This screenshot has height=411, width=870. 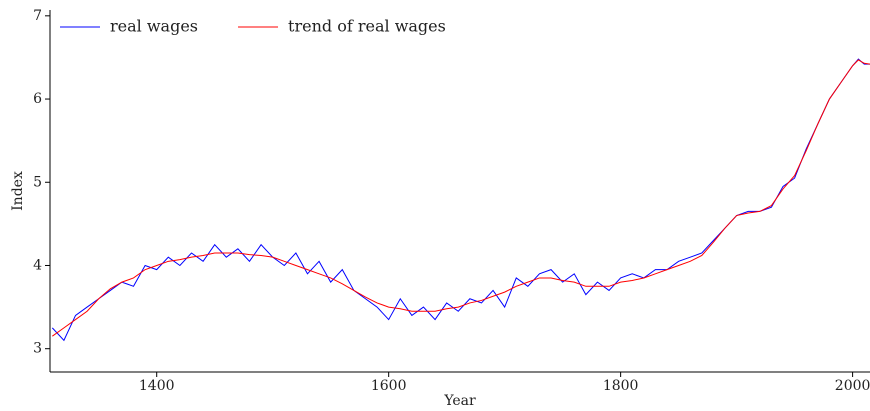 I want to click on legend-label: real wages, so click(x=154, y=26).